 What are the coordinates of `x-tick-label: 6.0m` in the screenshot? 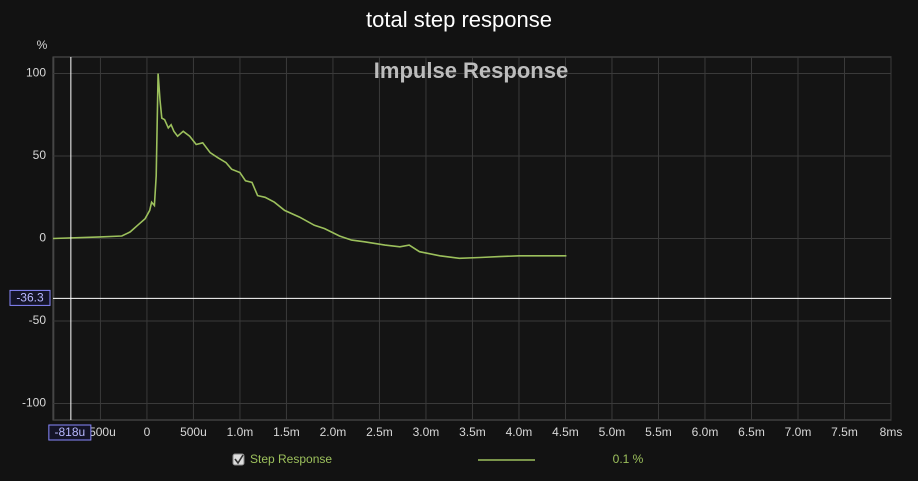 It's located at (705, 432).